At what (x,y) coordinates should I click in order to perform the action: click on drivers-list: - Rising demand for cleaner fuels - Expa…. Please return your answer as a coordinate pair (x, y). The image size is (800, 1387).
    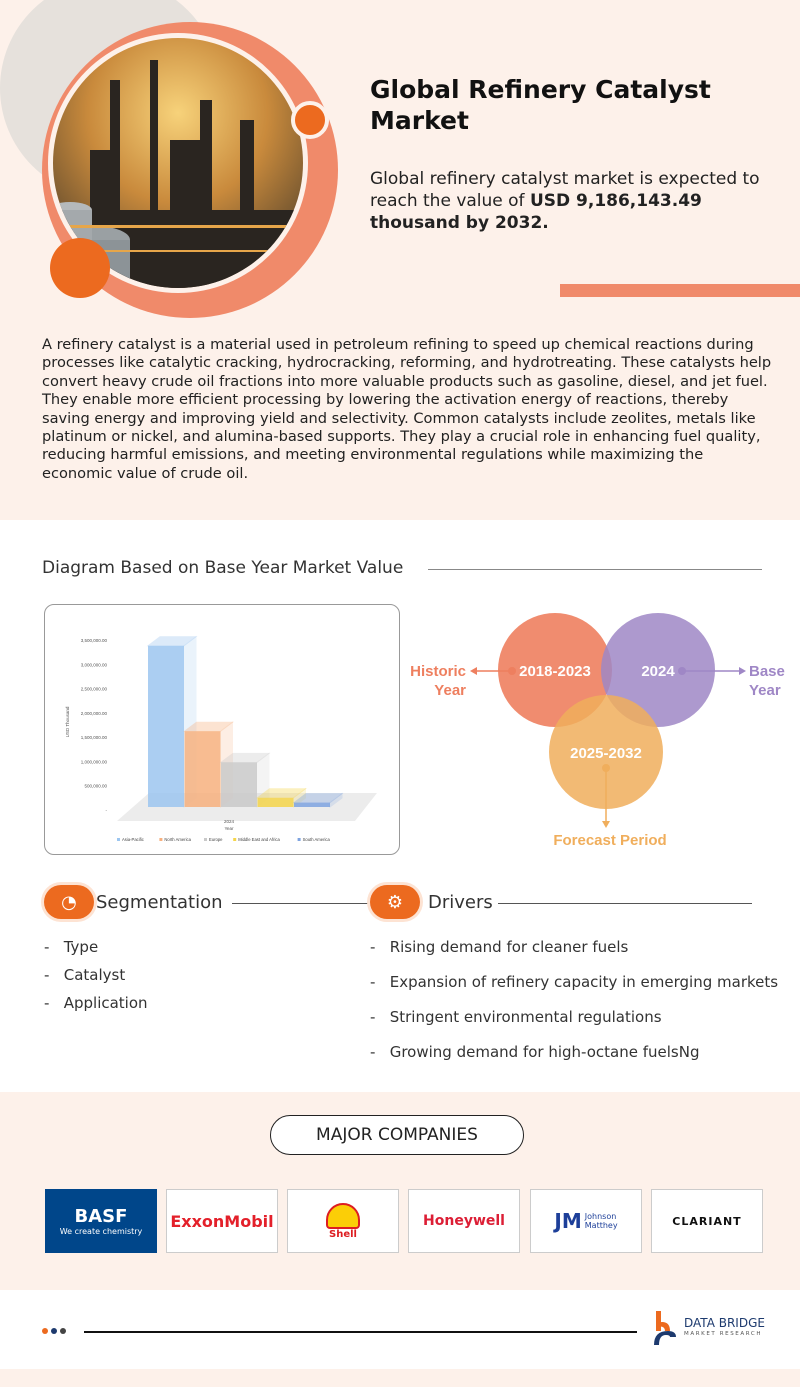
    Looking at the image, I should click on (574, 1003).